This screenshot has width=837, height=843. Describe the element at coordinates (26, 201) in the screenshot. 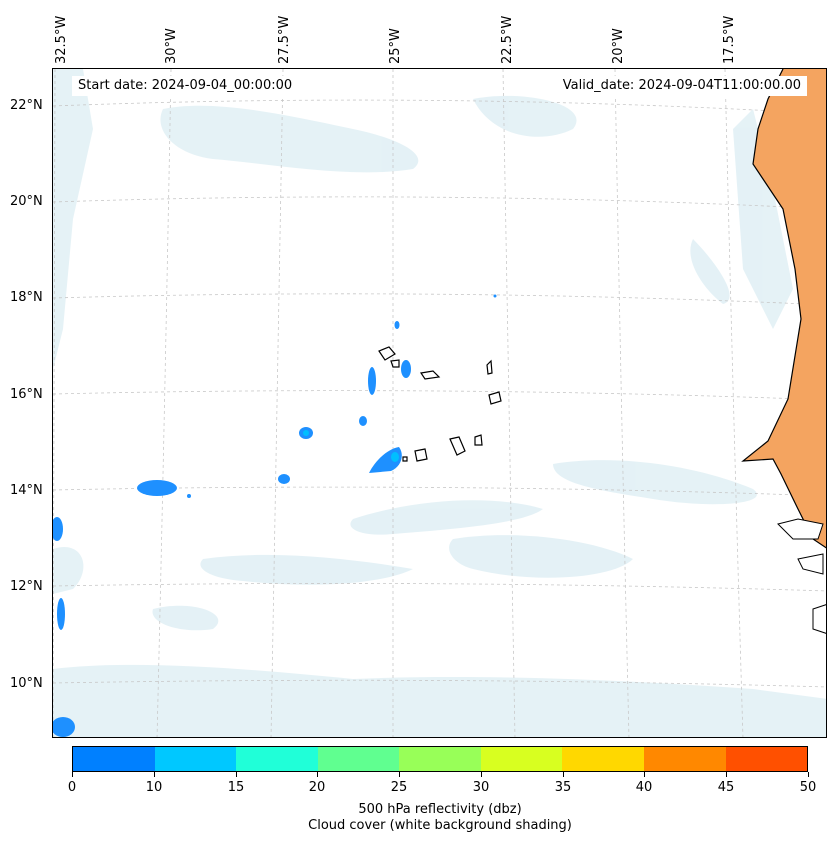

I see `lat-label-20n: 20°N` at that location.